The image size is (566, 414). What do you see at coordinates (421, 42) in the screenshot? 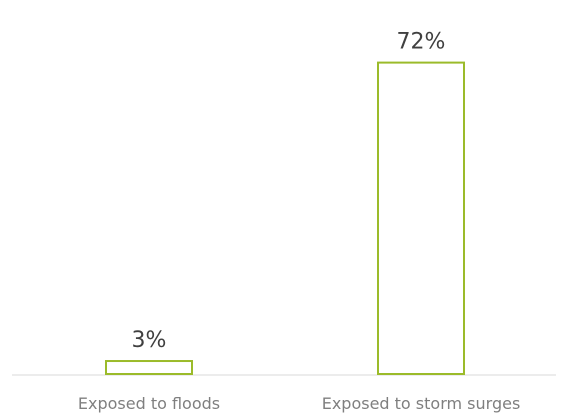
I see `data-label-1: 72%` at bounding box center [421, 42].